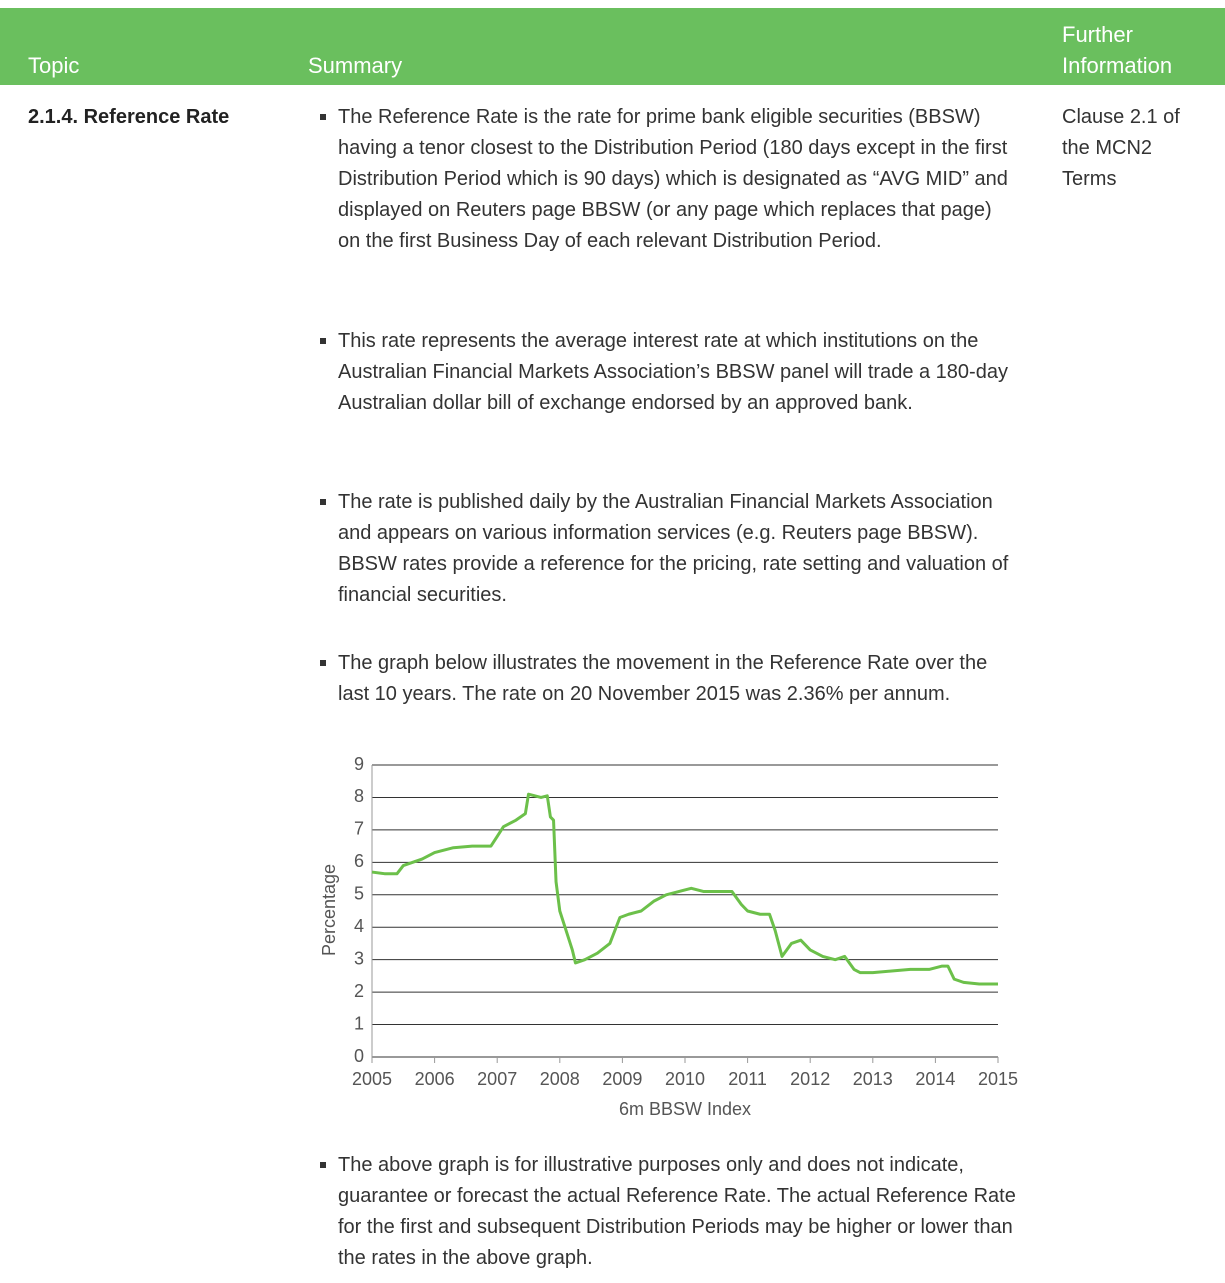 This screenshot has height=1283, width=1225. I want to click on data-line, so click(684, 889).